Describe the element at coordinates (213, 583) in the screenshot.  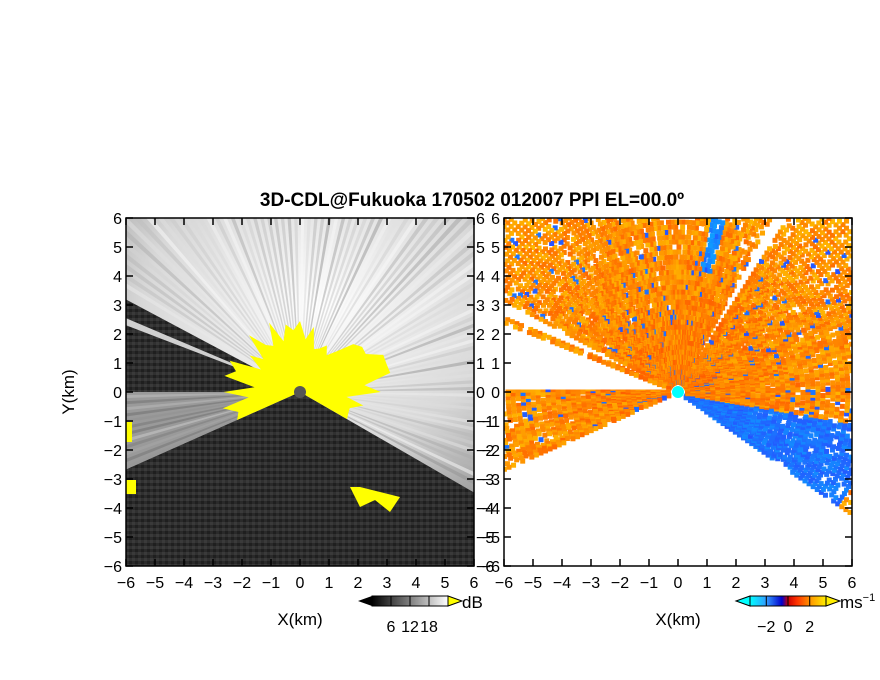
I see `left-xtick-label: −3` at that location.